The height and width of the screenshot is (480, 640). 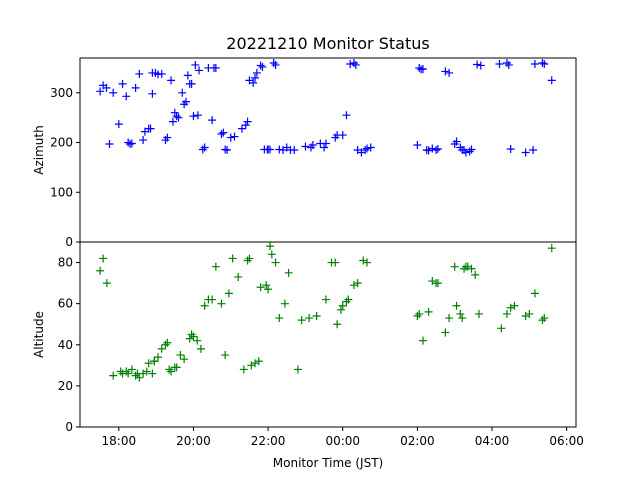 What do you see at coordinates (61, 93) in the screenshot?
I see `y-tick-label: 300` at bounding box center [61, 93].